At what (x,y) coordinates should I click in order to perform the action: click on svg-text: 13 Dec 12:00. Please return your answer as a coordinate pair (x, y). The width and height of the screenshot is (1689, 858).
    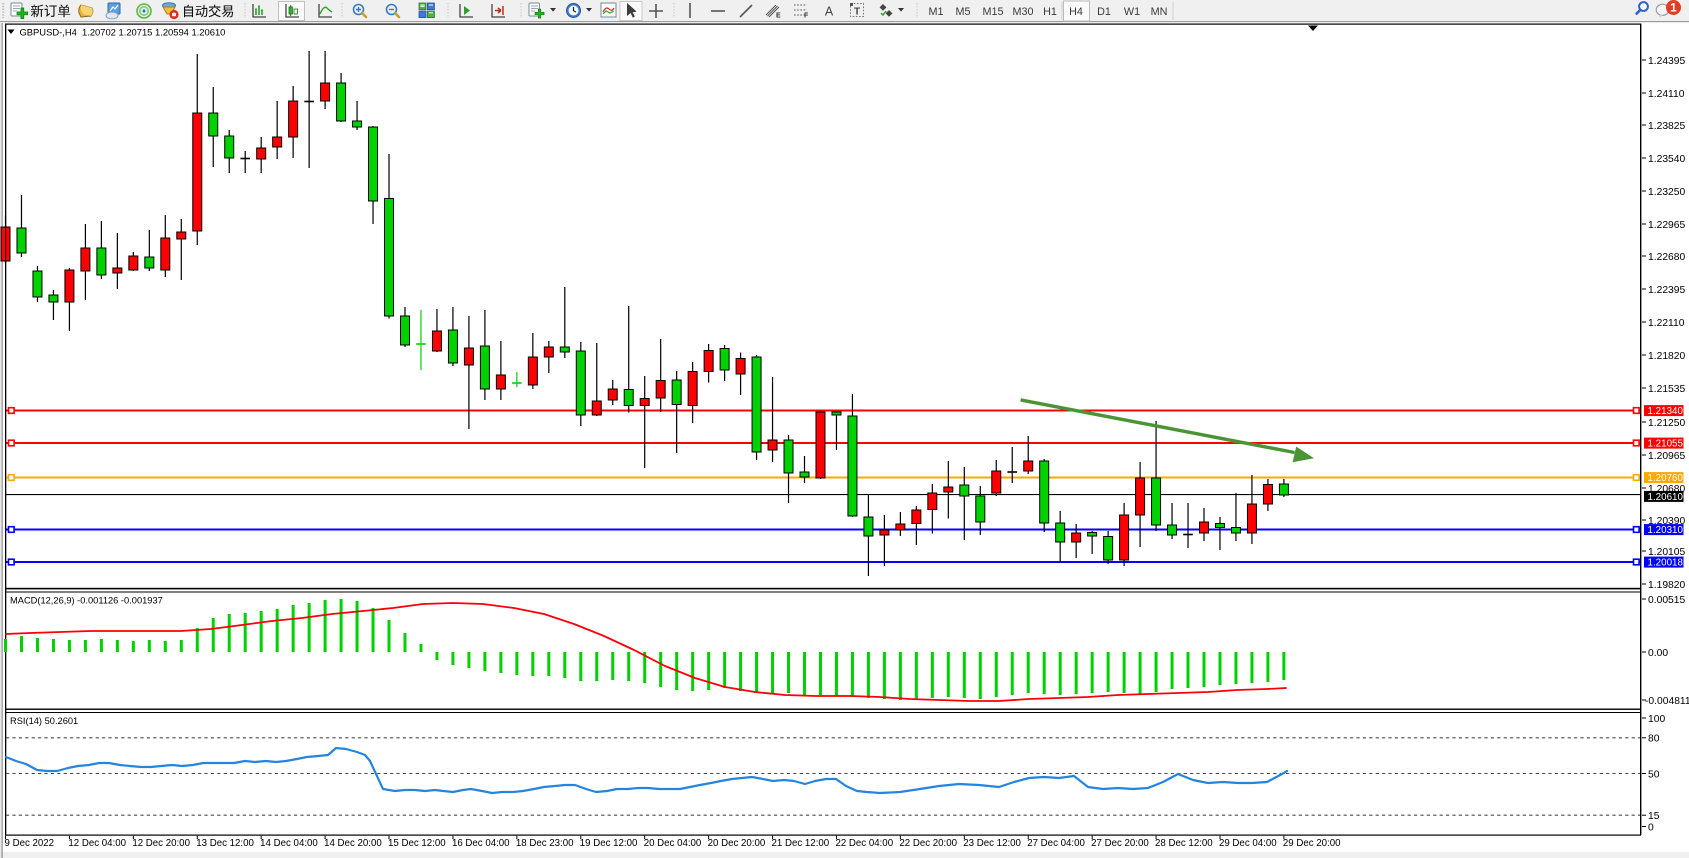
    Looking at the image, I should click on (225, 843).